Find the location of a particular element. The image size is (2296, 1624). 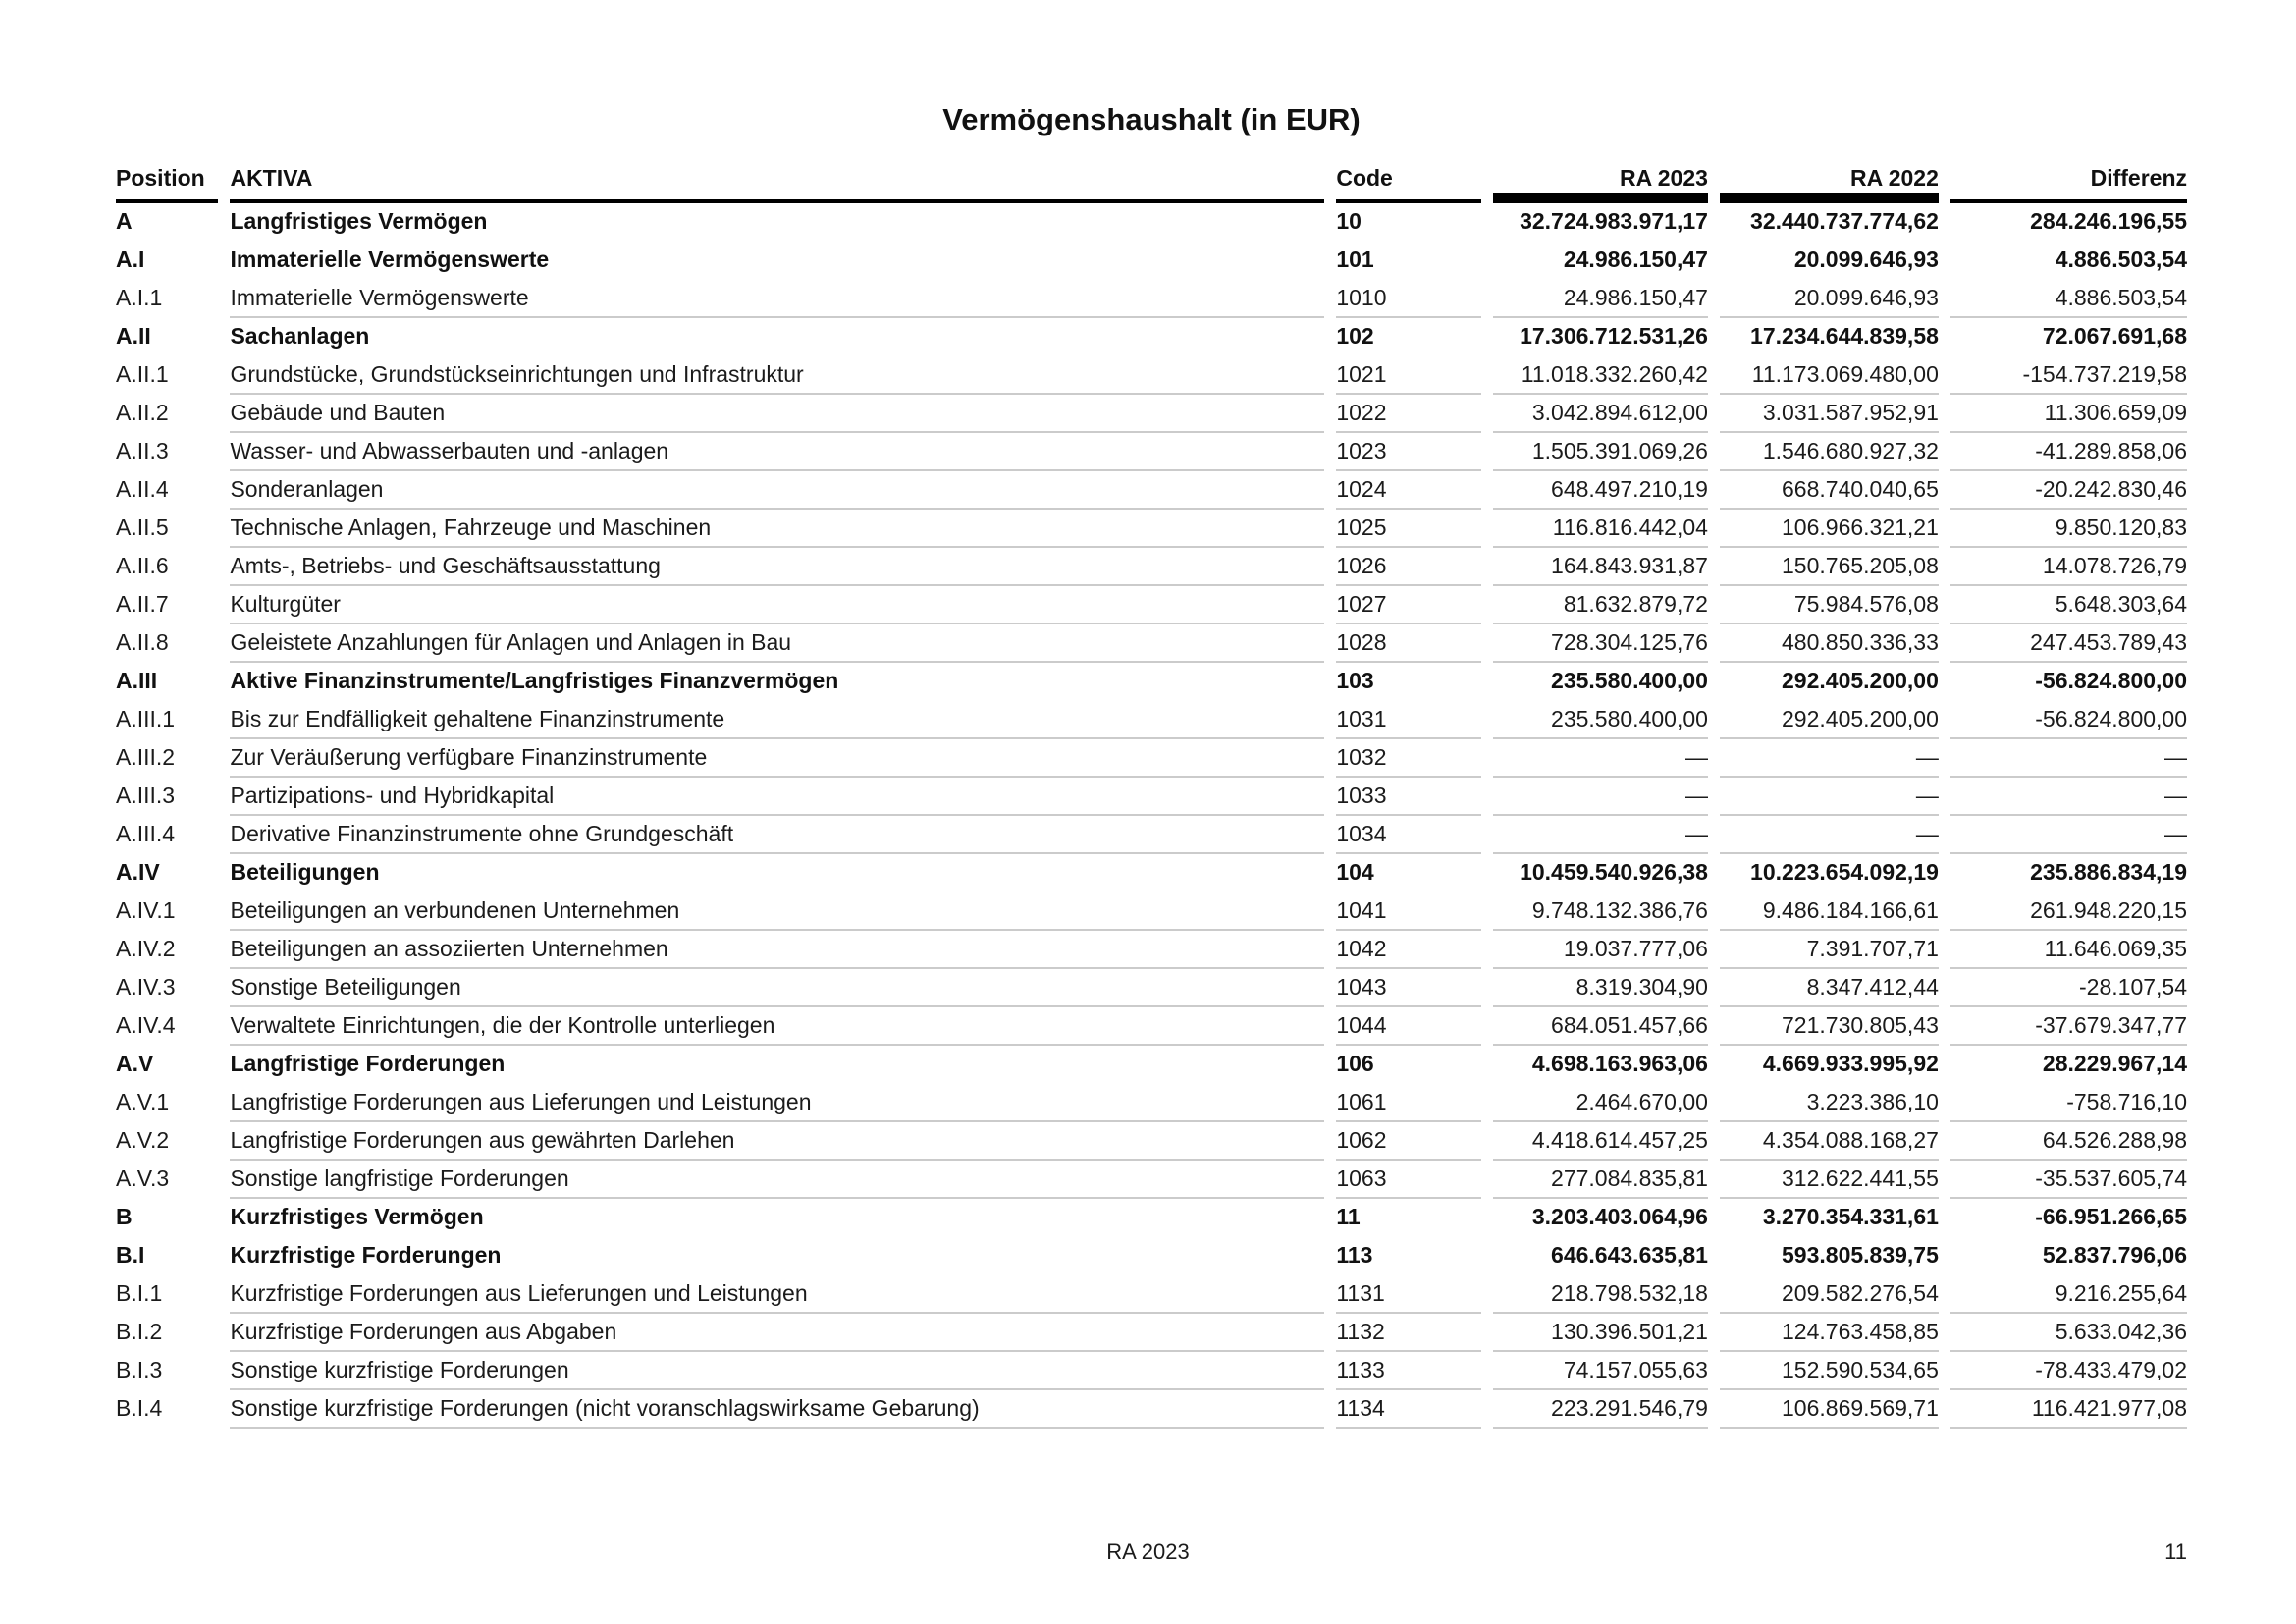

cell-position: A.II.6 is located at coordinates (142, 565).